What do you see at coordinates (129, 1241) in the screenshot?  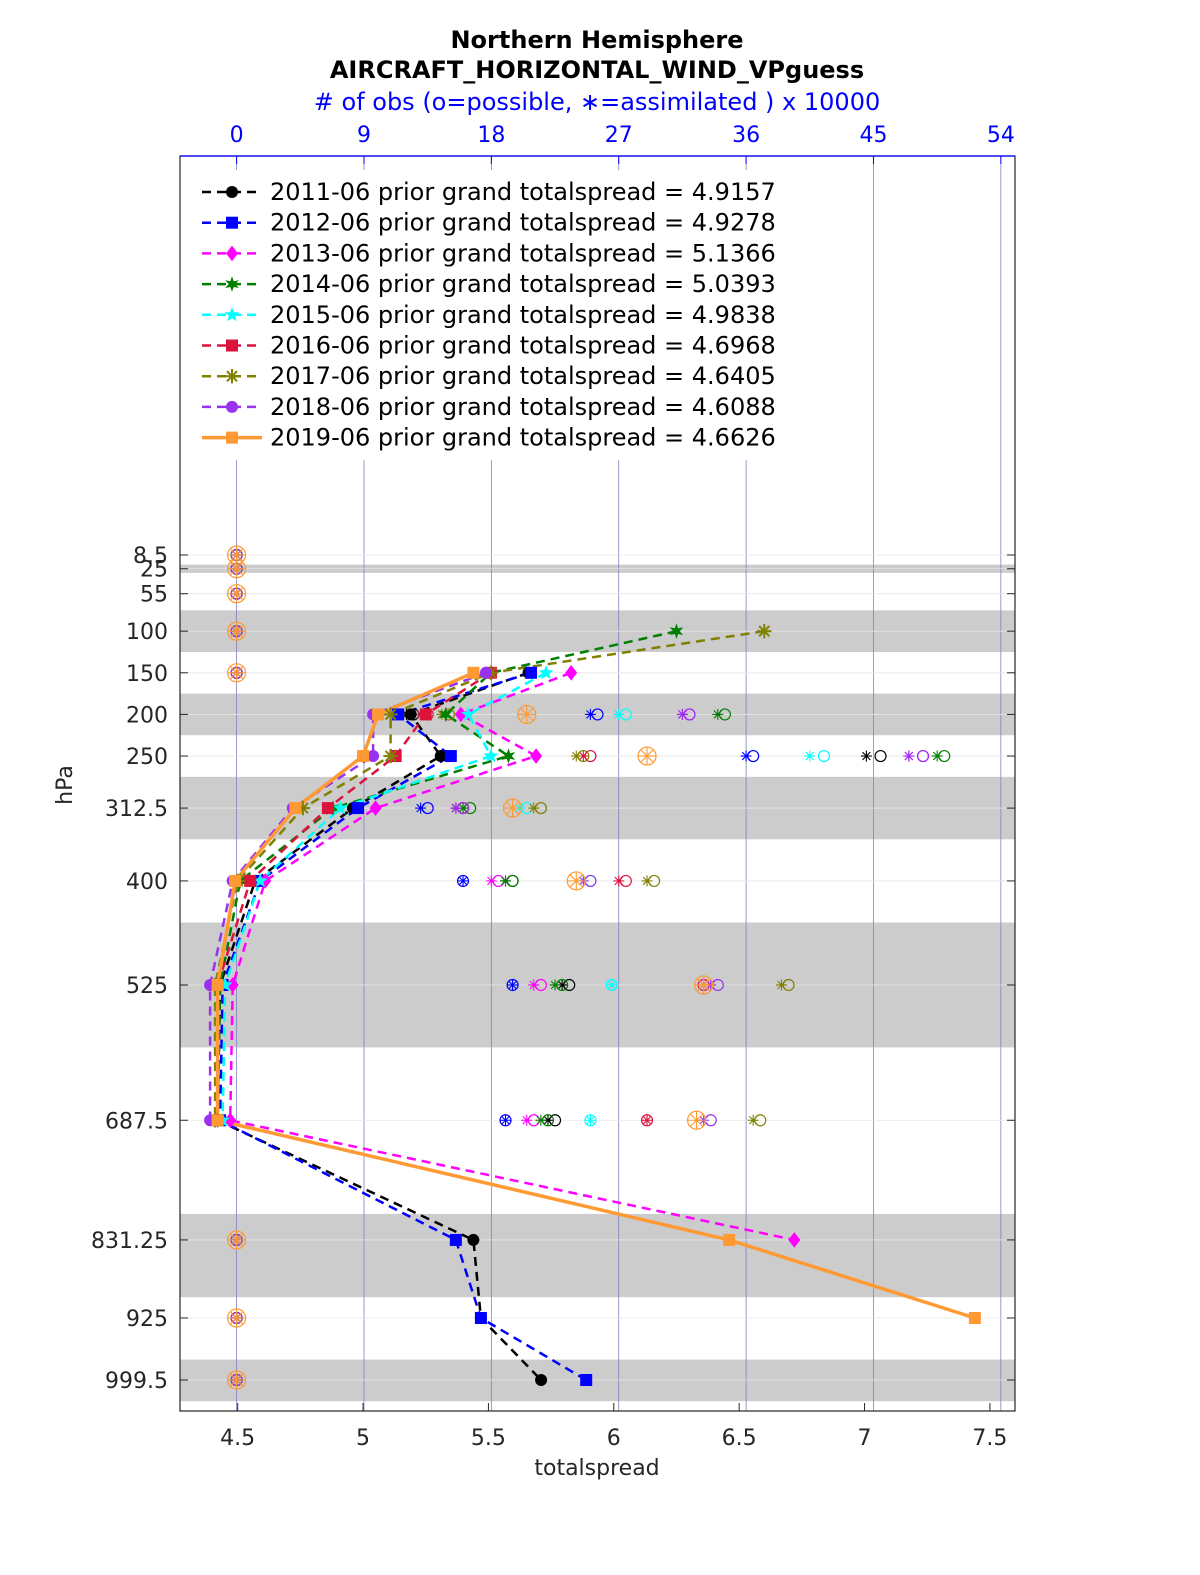 I see `y-tick-label: 831.25` at bounding box center [129, 1241].